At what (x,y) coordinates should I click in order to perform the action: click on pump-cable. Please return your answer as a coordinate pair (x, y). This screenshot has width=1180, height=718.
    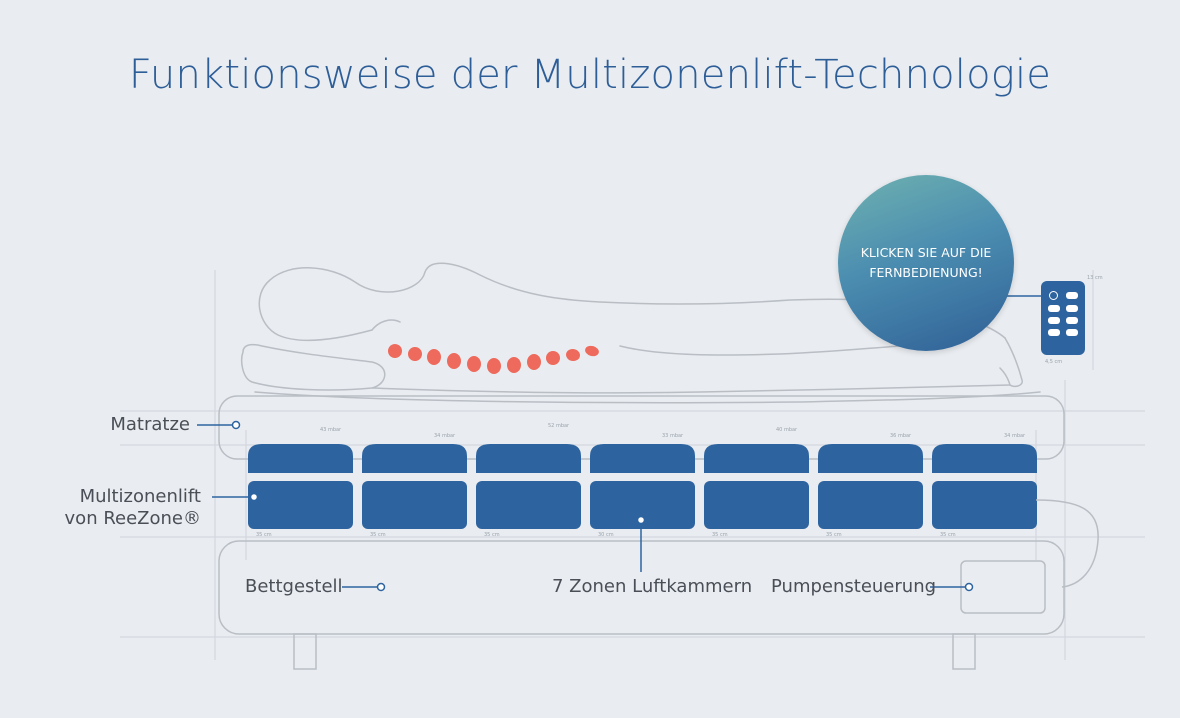
    Looking at the image, I should click on (1067, 543).